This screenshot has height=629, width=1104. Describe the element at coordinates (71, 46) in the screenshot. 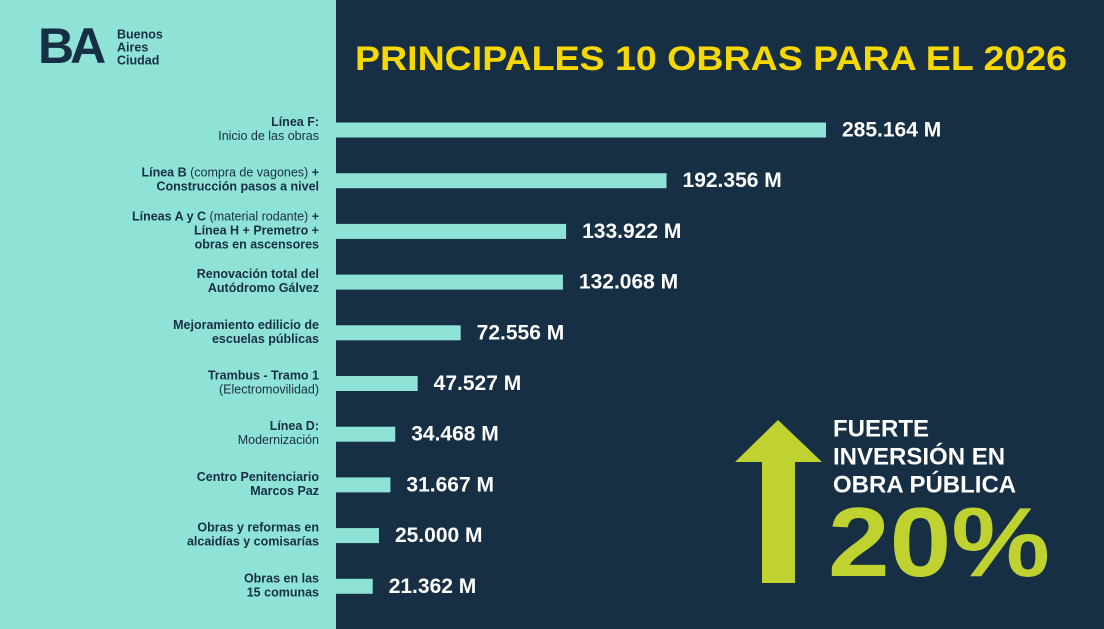

I see `logo-mark: BA` at that location.